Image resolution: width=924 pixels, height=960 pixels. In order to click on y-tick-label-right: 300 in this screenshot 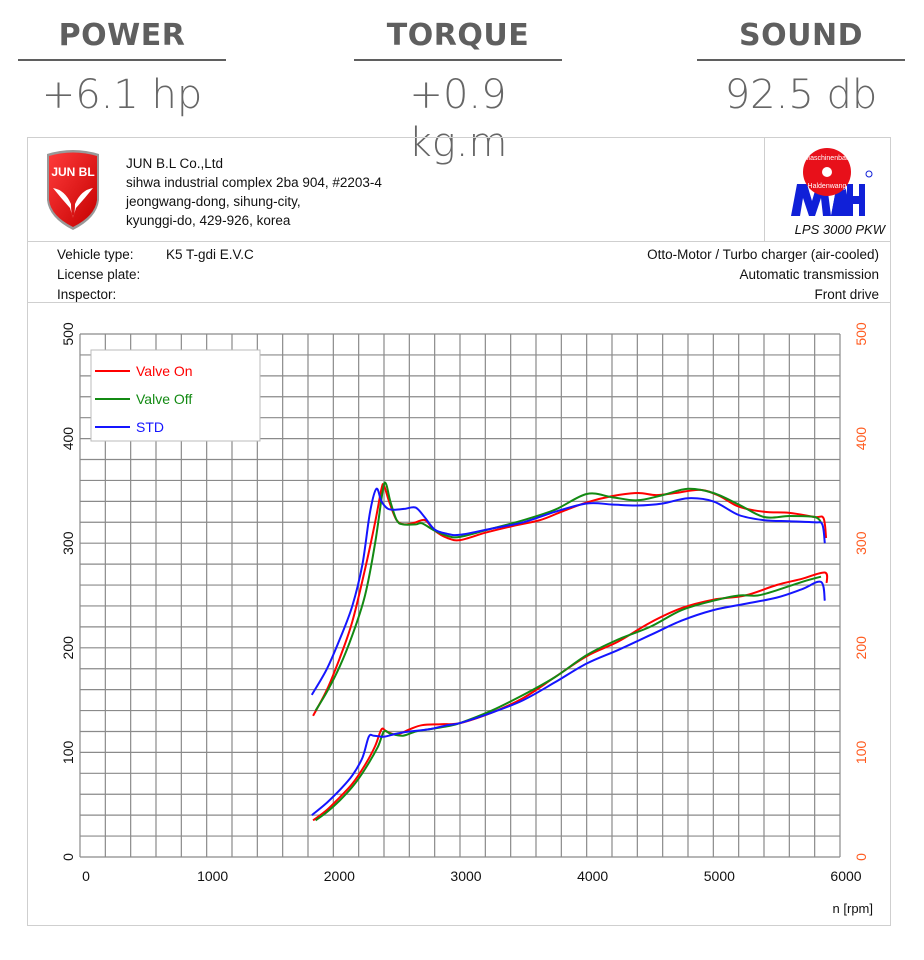, I will do `click(861, 543)`.